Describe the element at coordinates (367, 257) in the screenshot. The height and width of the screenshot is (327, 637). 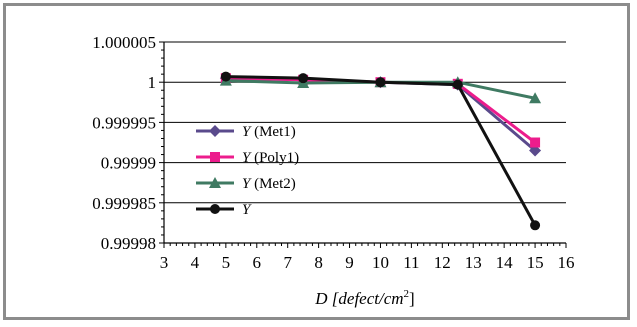
I see `x-axis-ticks: 3 4 5 6 7 8 9 10 11 12 13 14 15 16` at that location.